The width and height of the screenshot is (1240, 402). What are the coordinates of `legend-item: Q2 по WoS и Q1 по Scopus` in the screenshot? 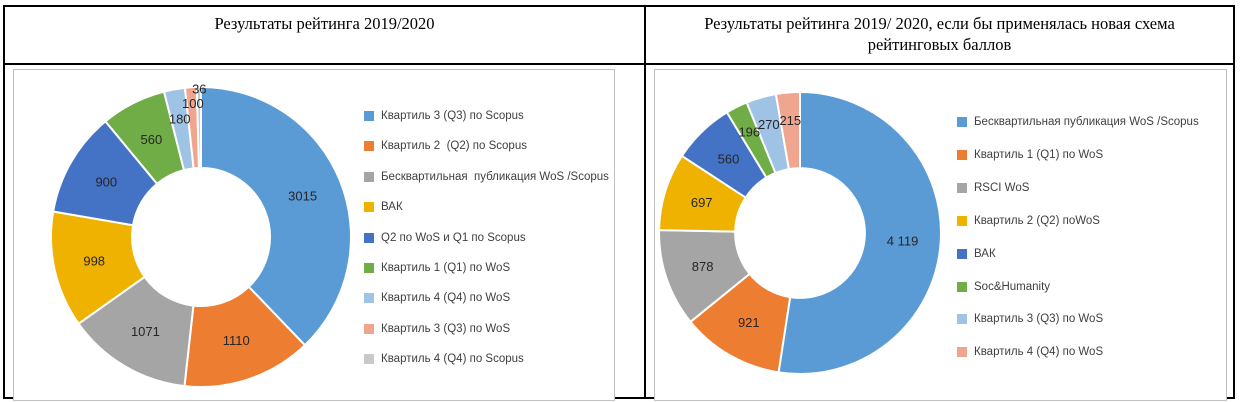 It's located at (445, 238).